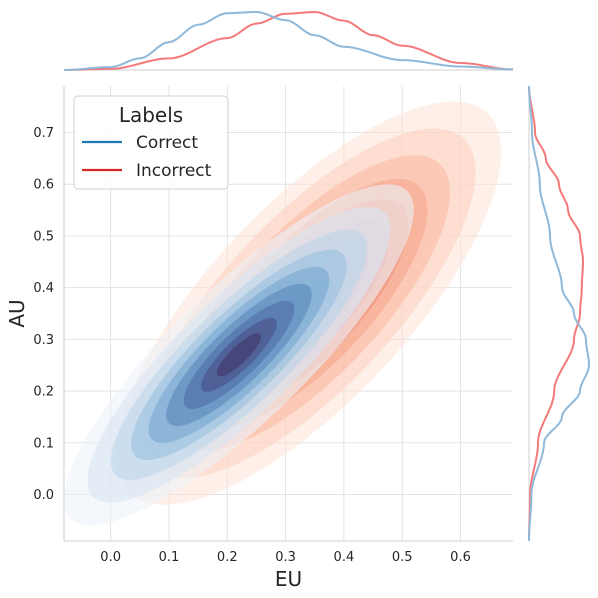  What do you see at coordinates (43, 133) in the screenshot?
I see `y-tick-label: 0.7` at bounding box center [43, 133].